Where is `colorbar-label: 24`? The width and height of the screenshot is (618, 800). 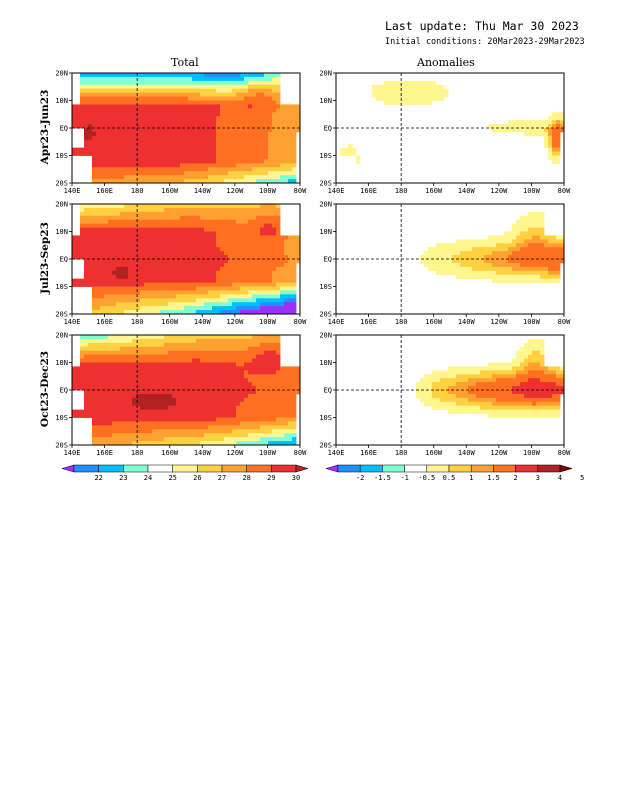
colorbar-label: 24 is located at coordinates (148, 478).